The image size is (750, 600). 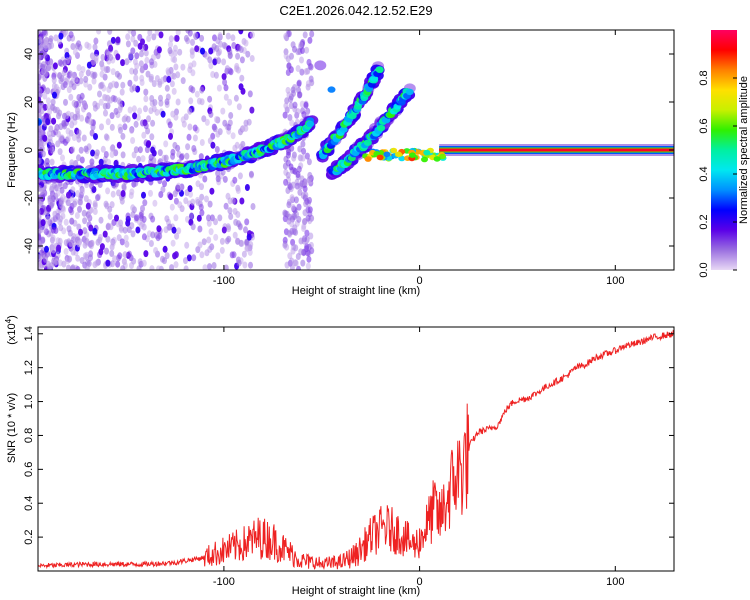 I want to click on y-tick-label: 1.0, so click(x=29, y=401).